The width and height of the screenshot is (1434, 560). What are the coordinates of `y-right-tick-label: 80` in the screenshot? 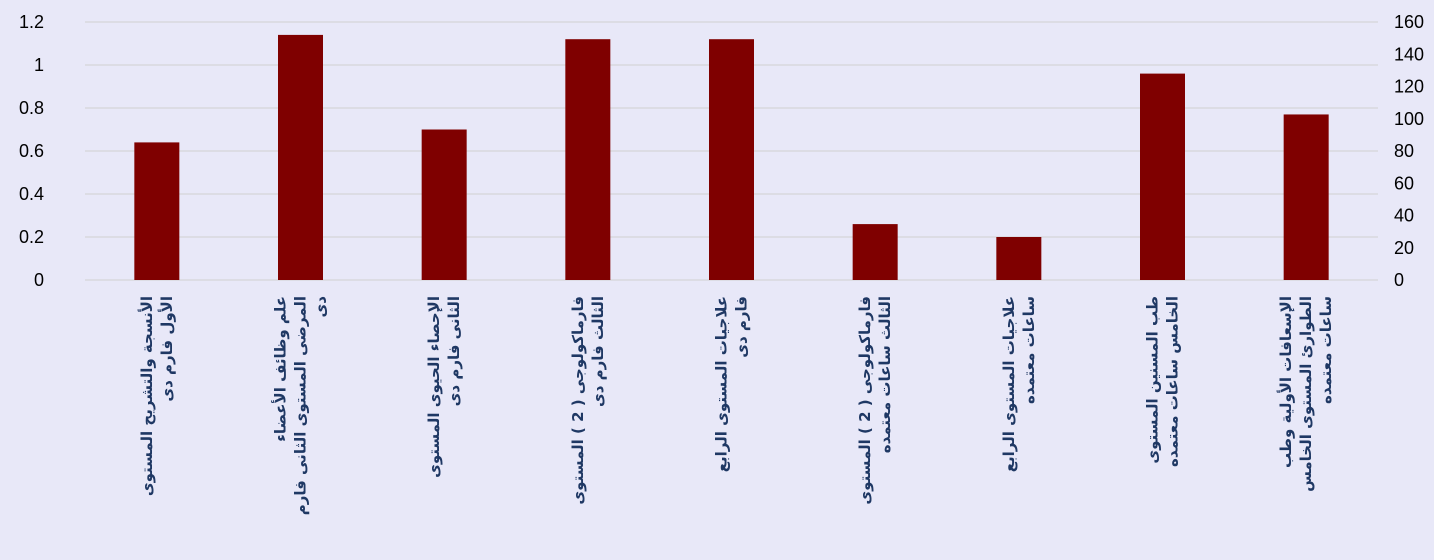 It's located at (1404, 151).